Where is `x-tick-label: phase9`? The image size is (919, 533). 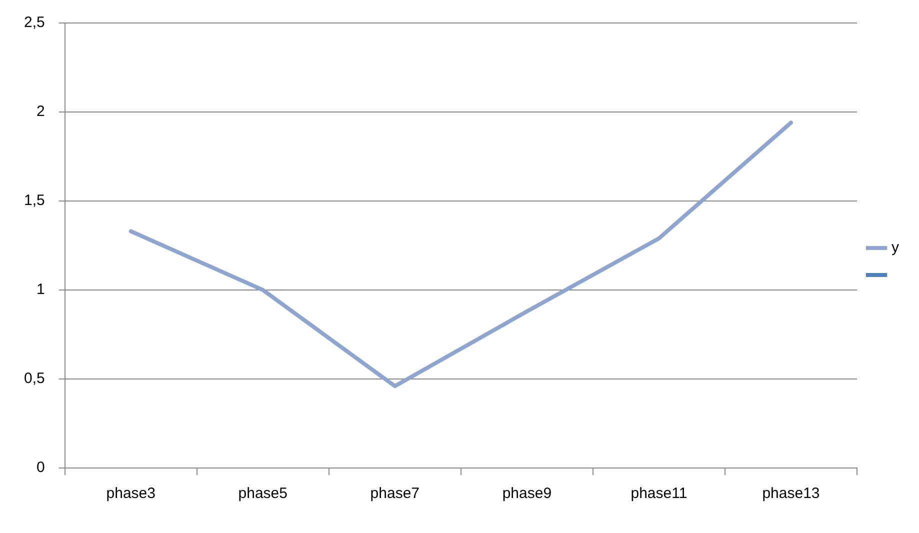 x-tick-label: phase9 is located at coordinates (527, 493).